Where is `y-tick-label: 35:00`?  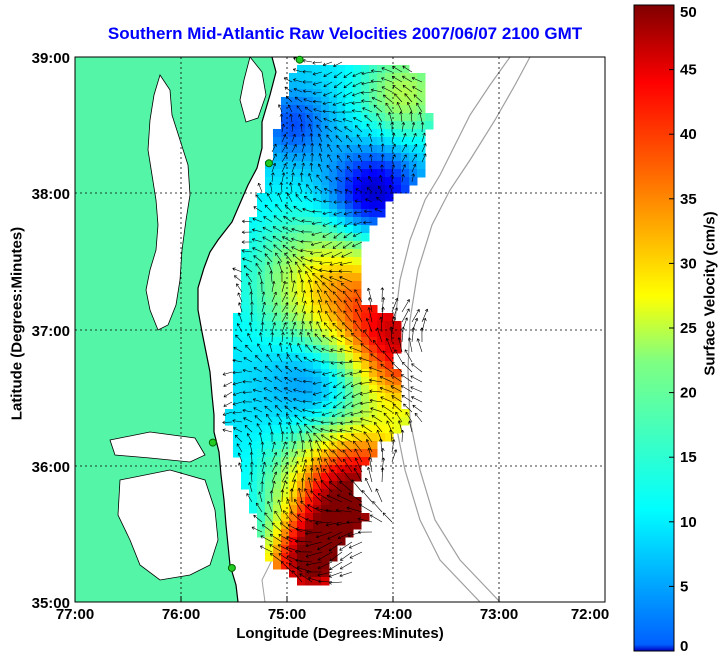
y-tick-label: 35:00 is located at coordinates (51, 603).